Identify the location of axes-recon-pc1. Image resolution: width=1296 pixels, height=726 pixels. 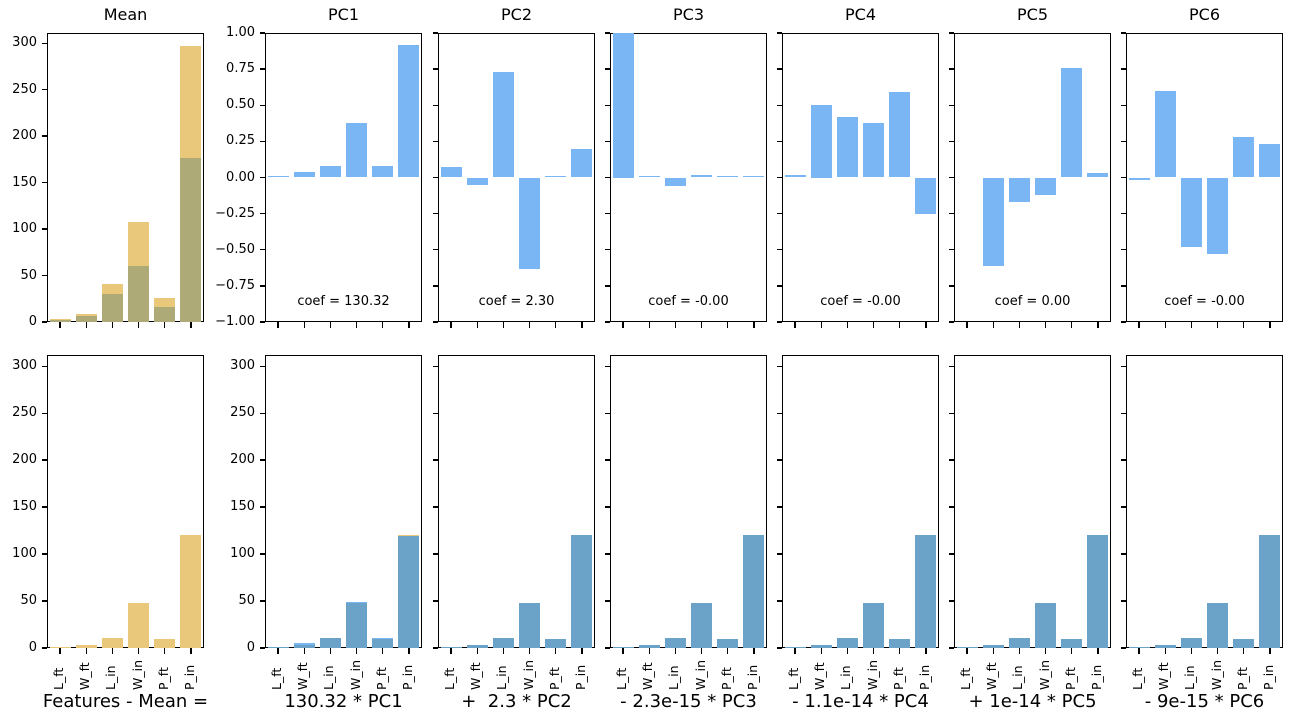
(343, 501).